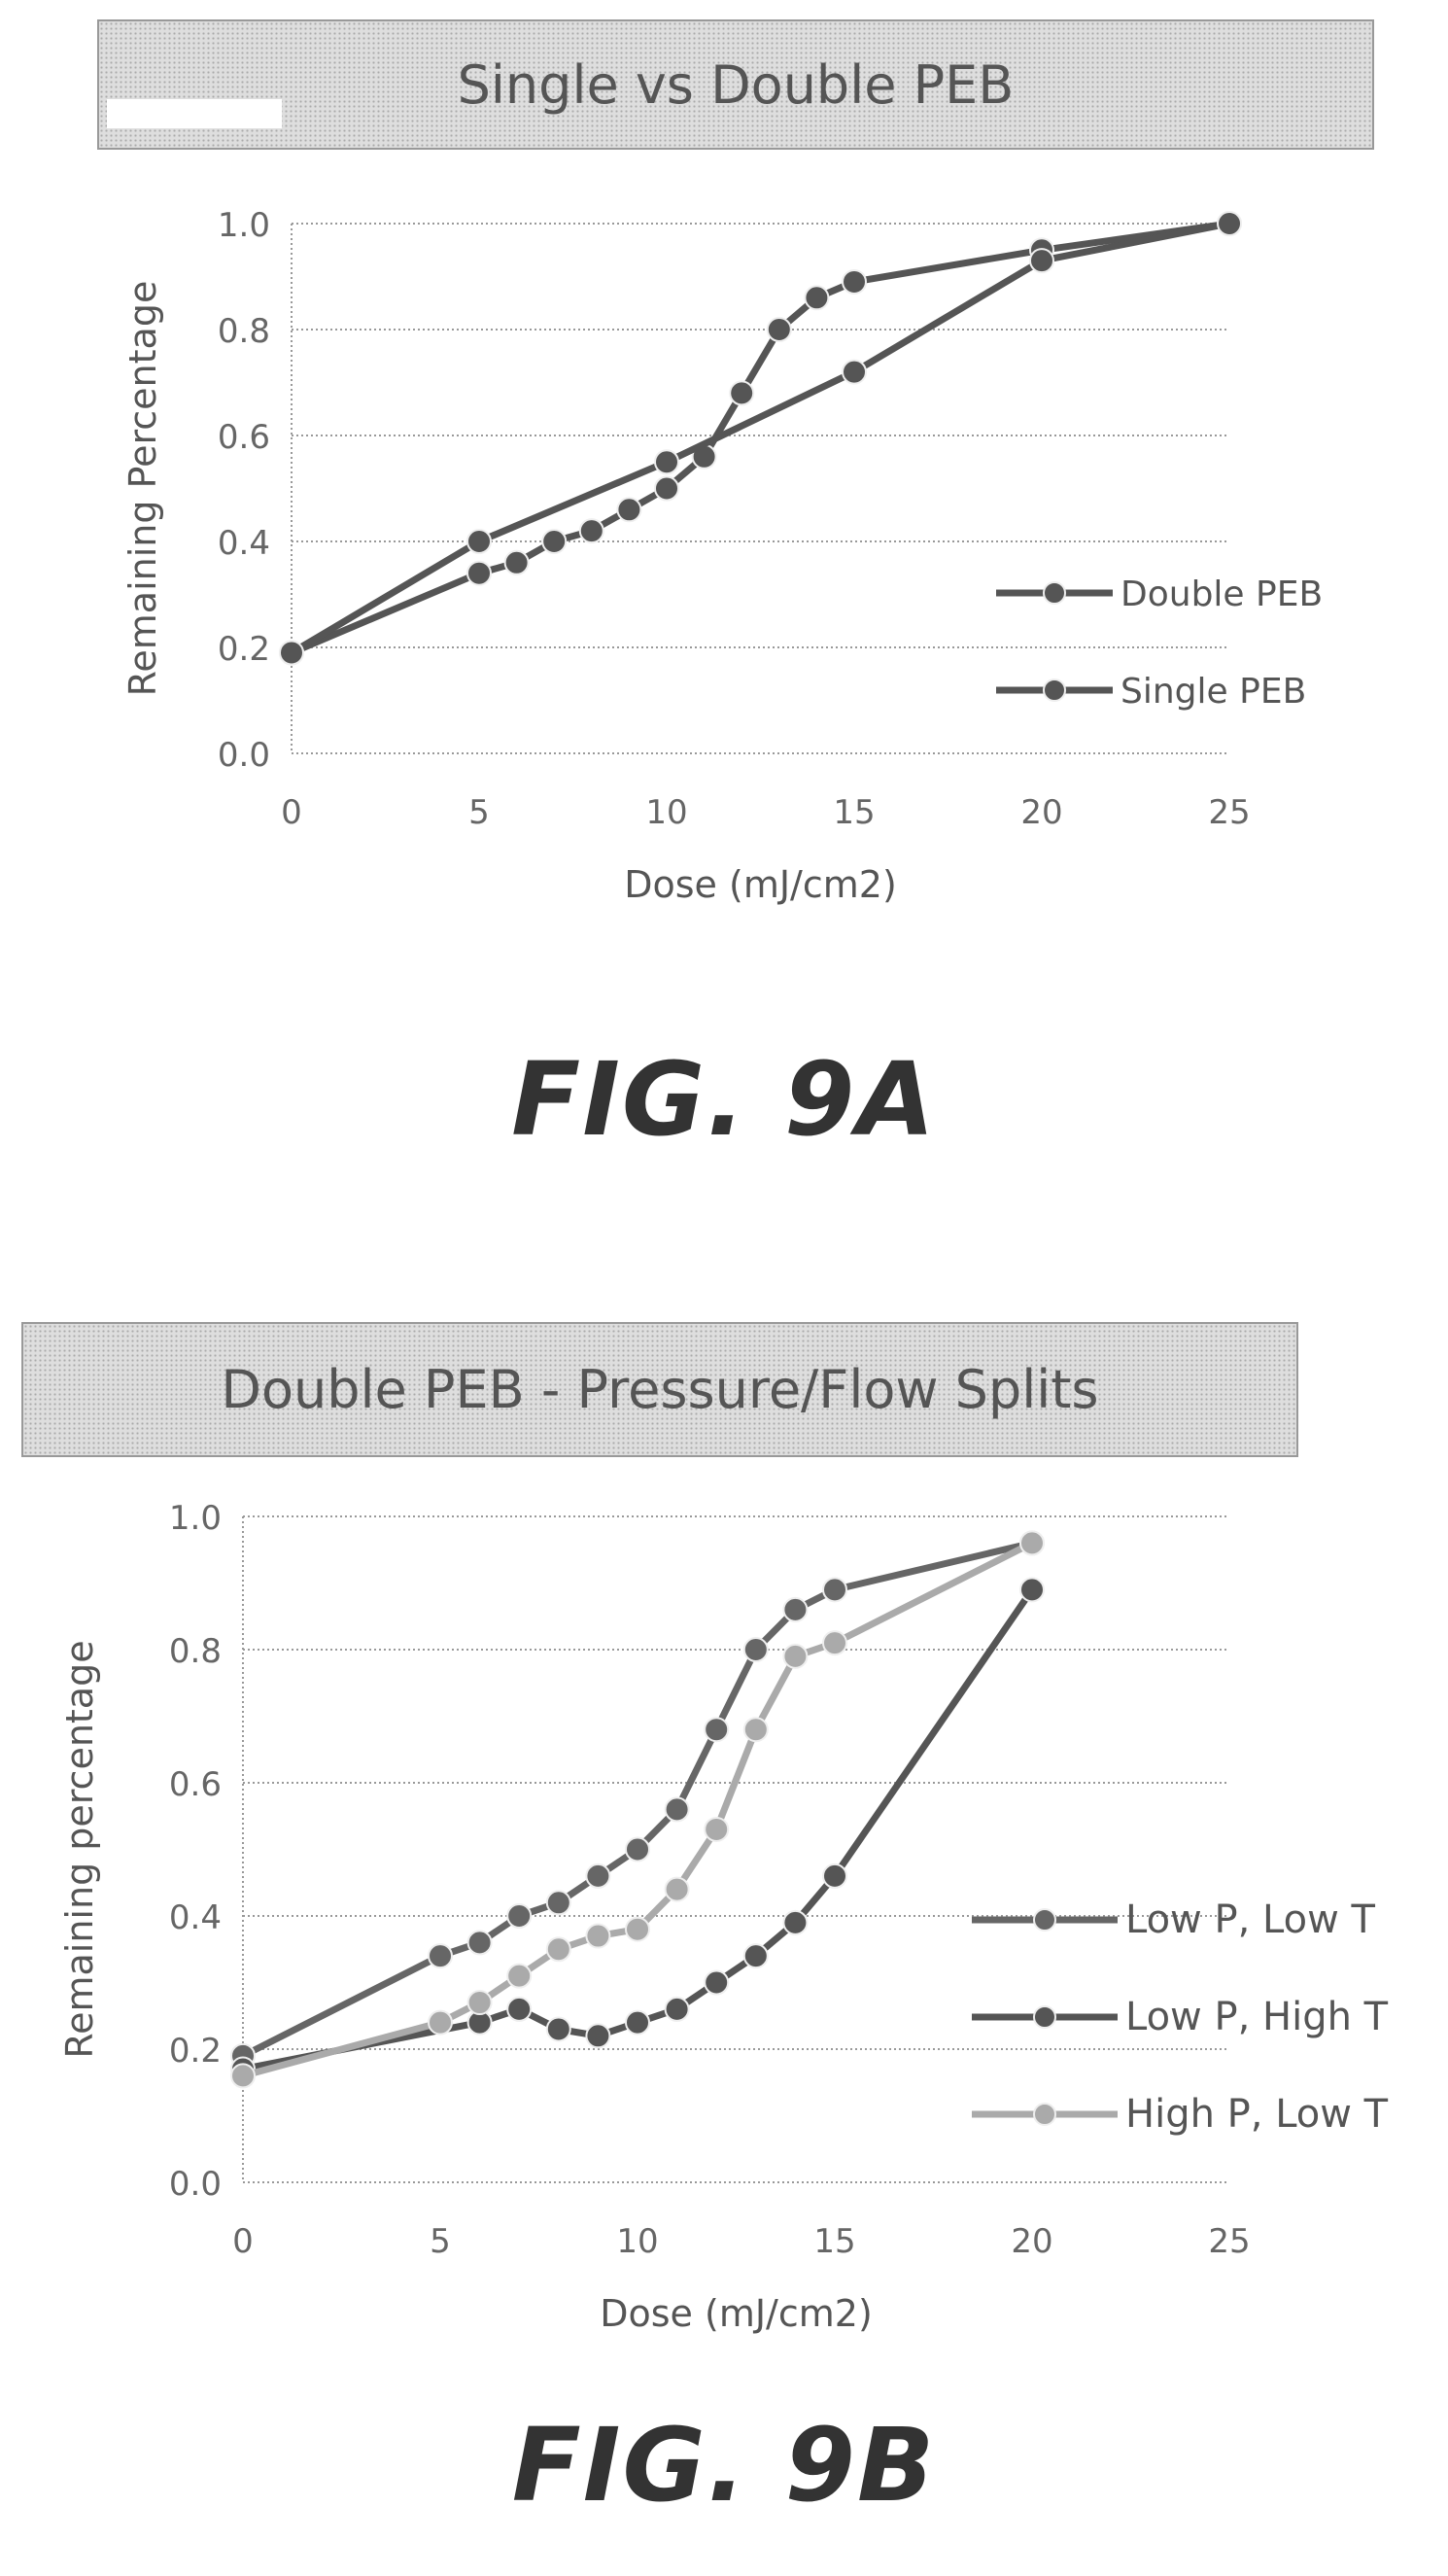  What do you see at coordinates (142, 489) in the screenshot?
I see `y-axis-label: Remaining Percentage` at bounding box center [142, 489].